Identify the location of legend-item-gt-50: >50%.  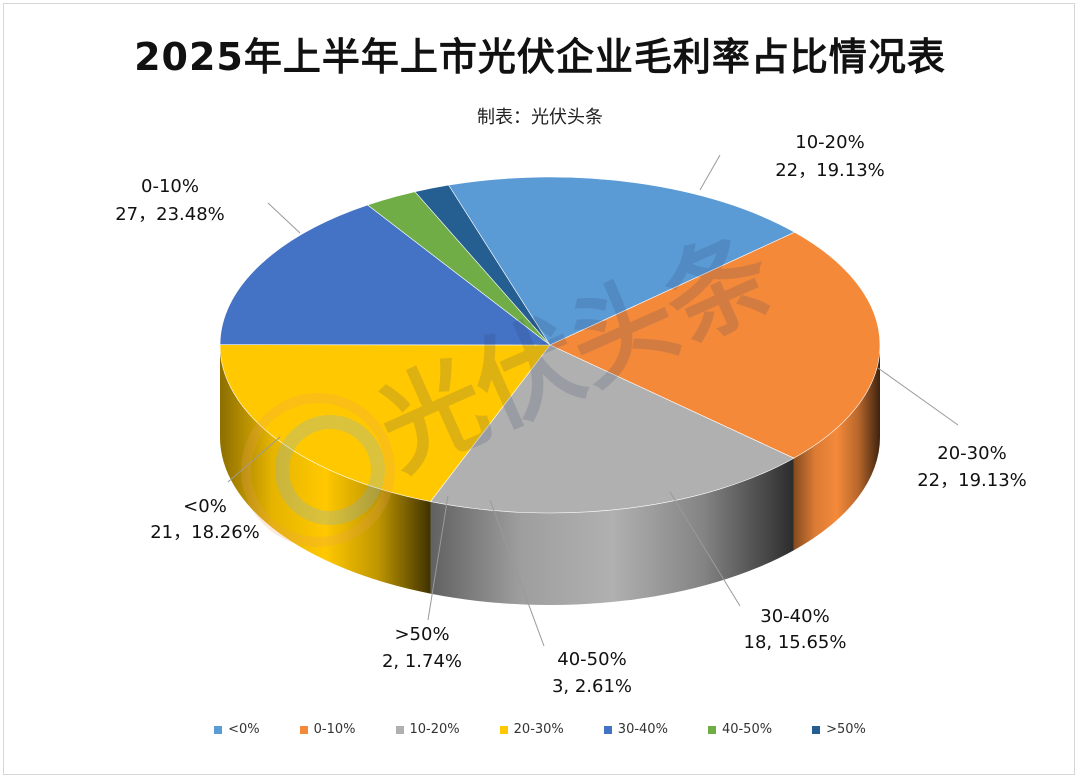
(839, 729).